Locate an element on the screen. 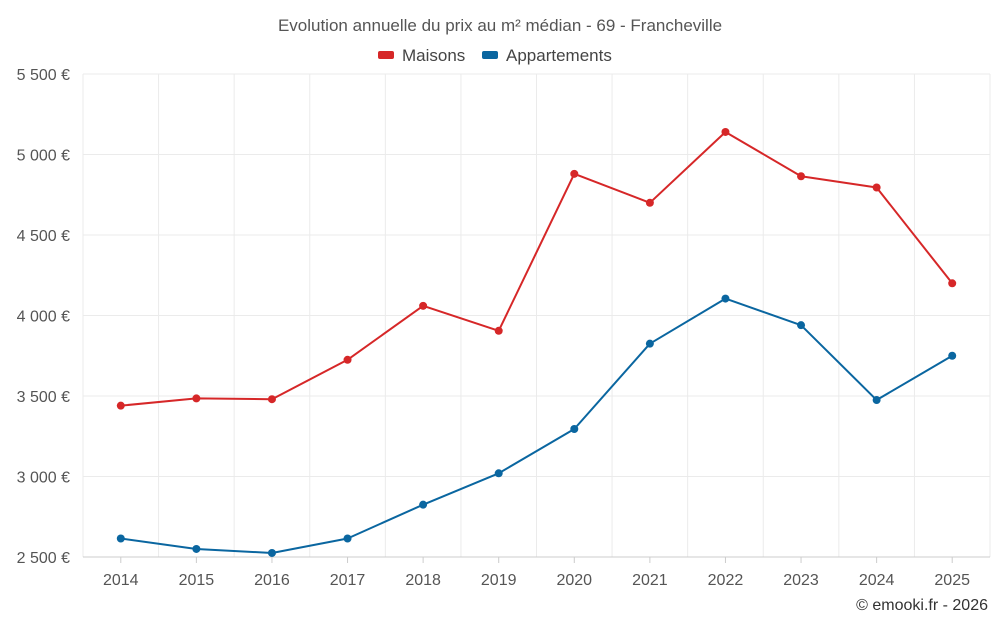  y-tick-label: 5 500 € is located at coordinates (43, 75).